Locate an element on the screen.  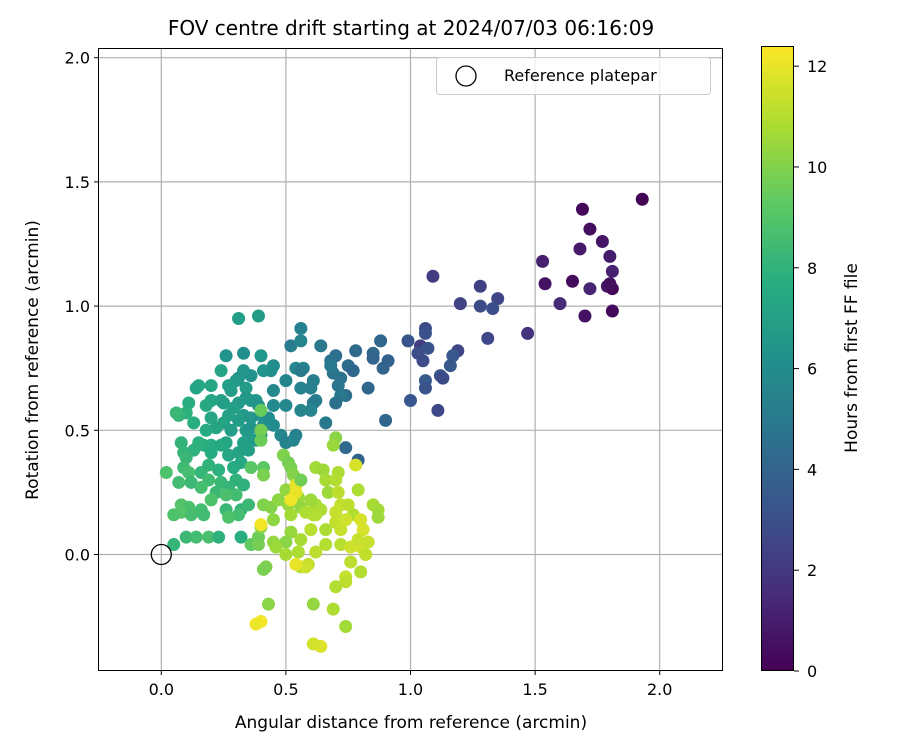
y-tick-label: 0.5 is located at coordinates (77, 430).